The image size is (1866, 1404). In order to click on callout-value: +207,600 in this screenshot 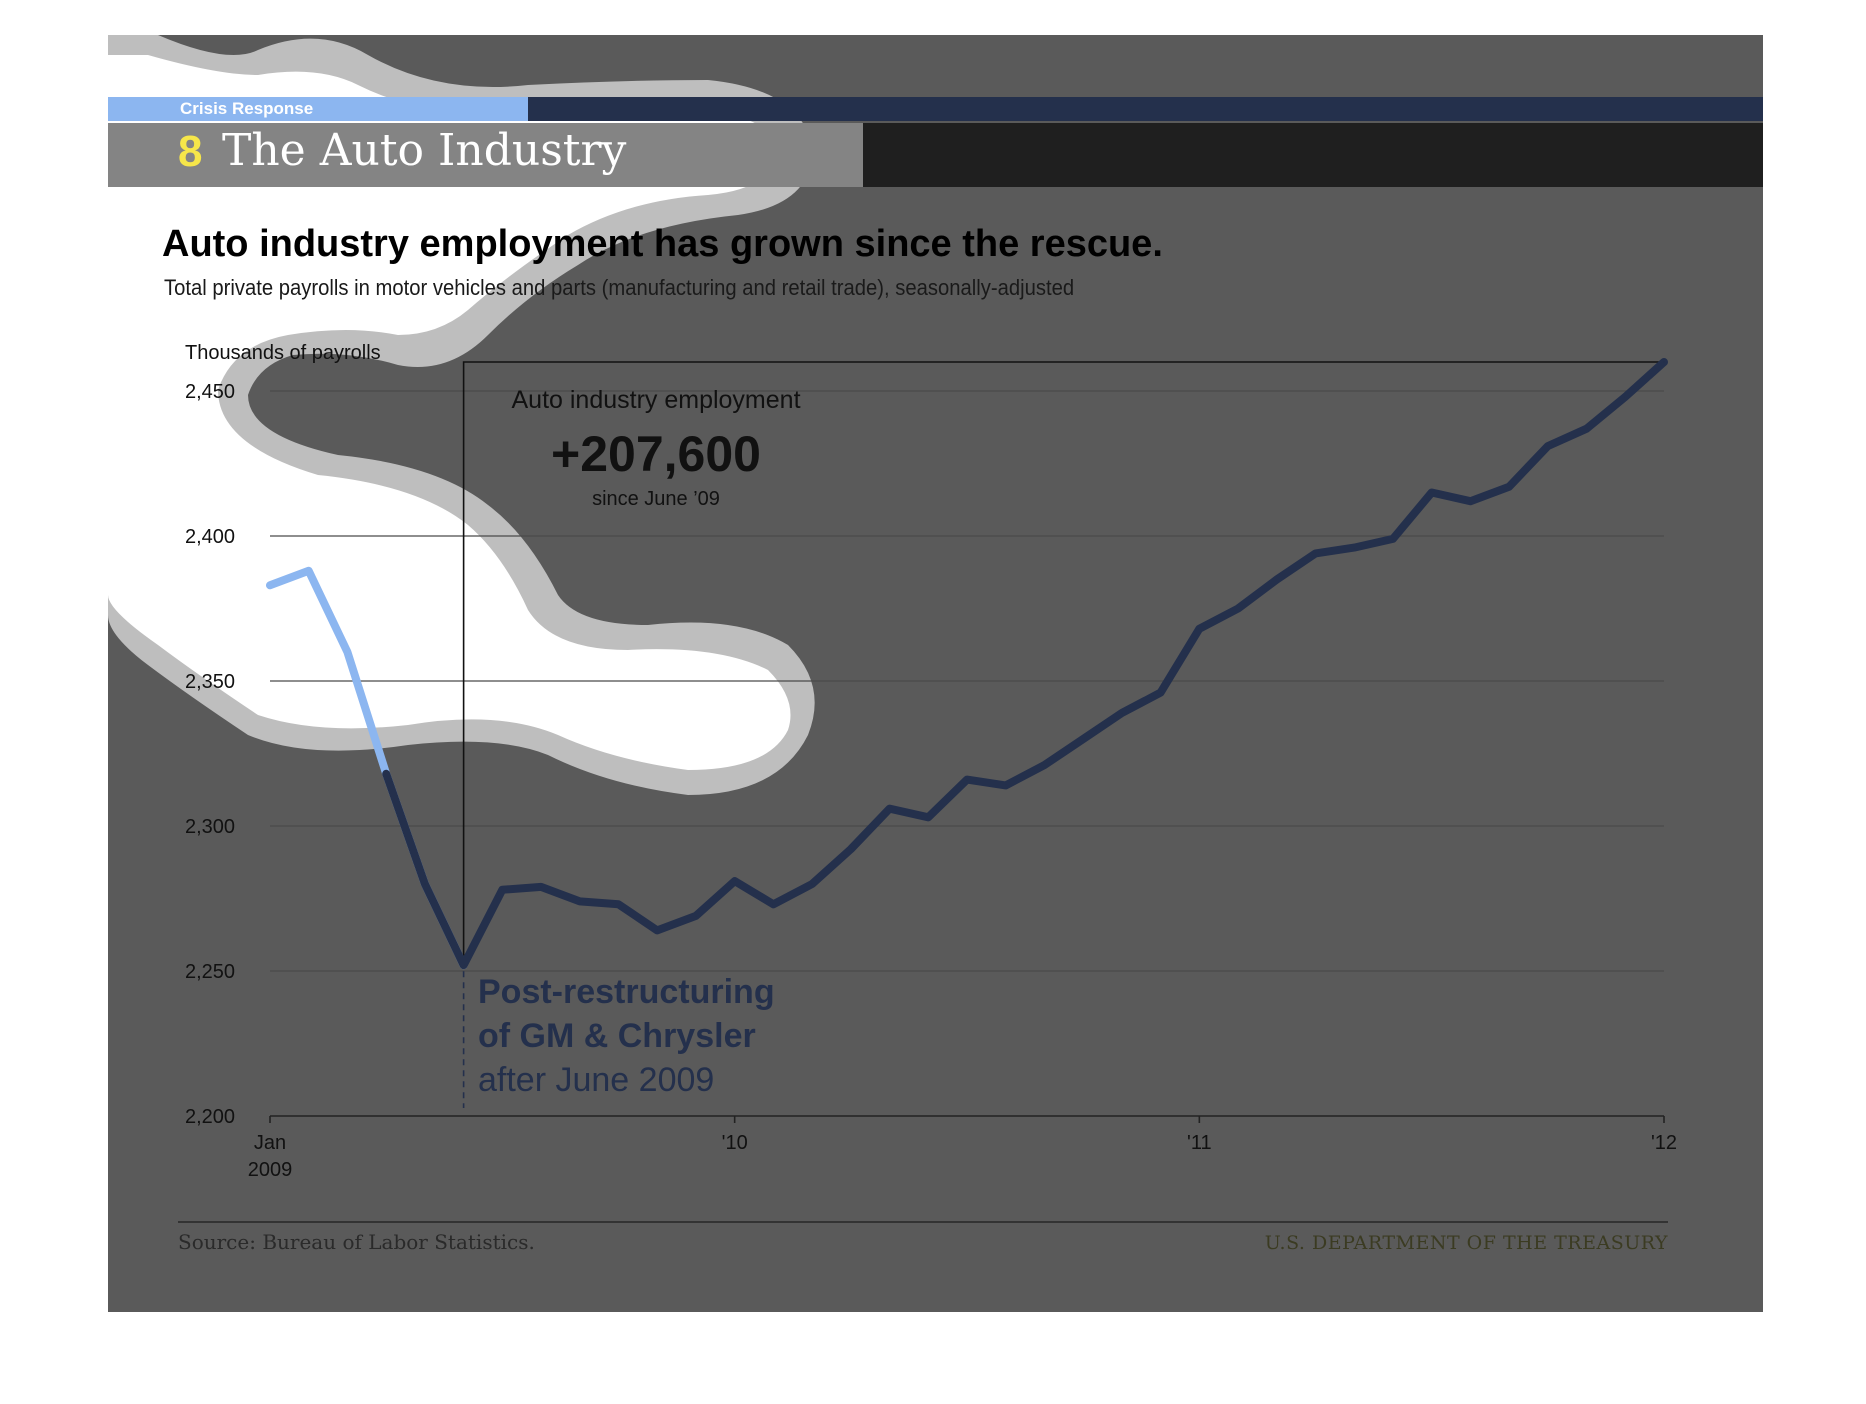, I will do `click(656, 454)`.